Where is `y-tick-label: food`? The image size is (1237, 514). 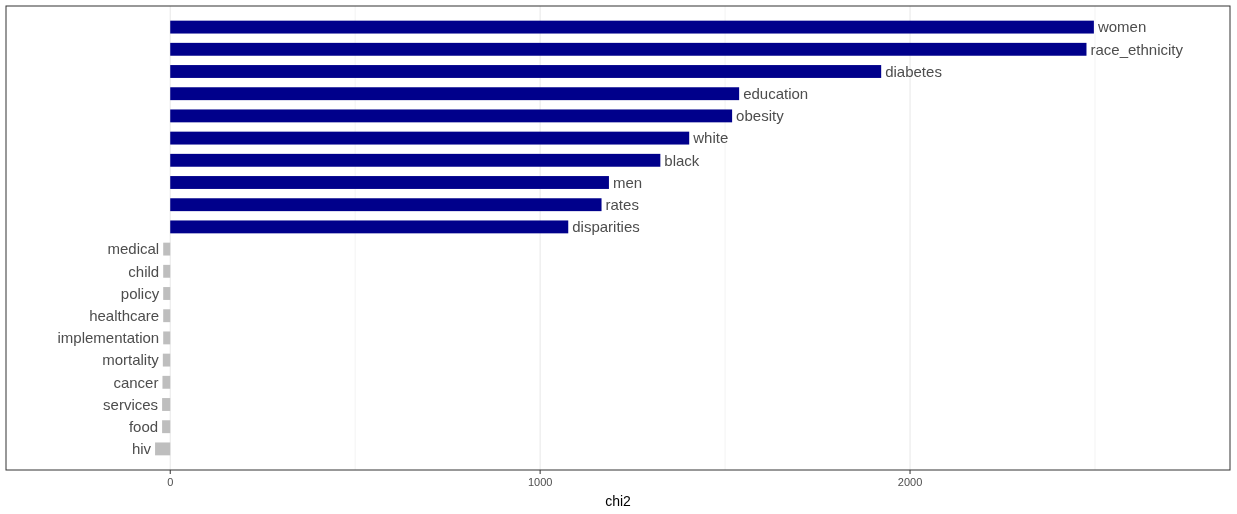
y-tick-label: food is located at coordinates (143, 426).